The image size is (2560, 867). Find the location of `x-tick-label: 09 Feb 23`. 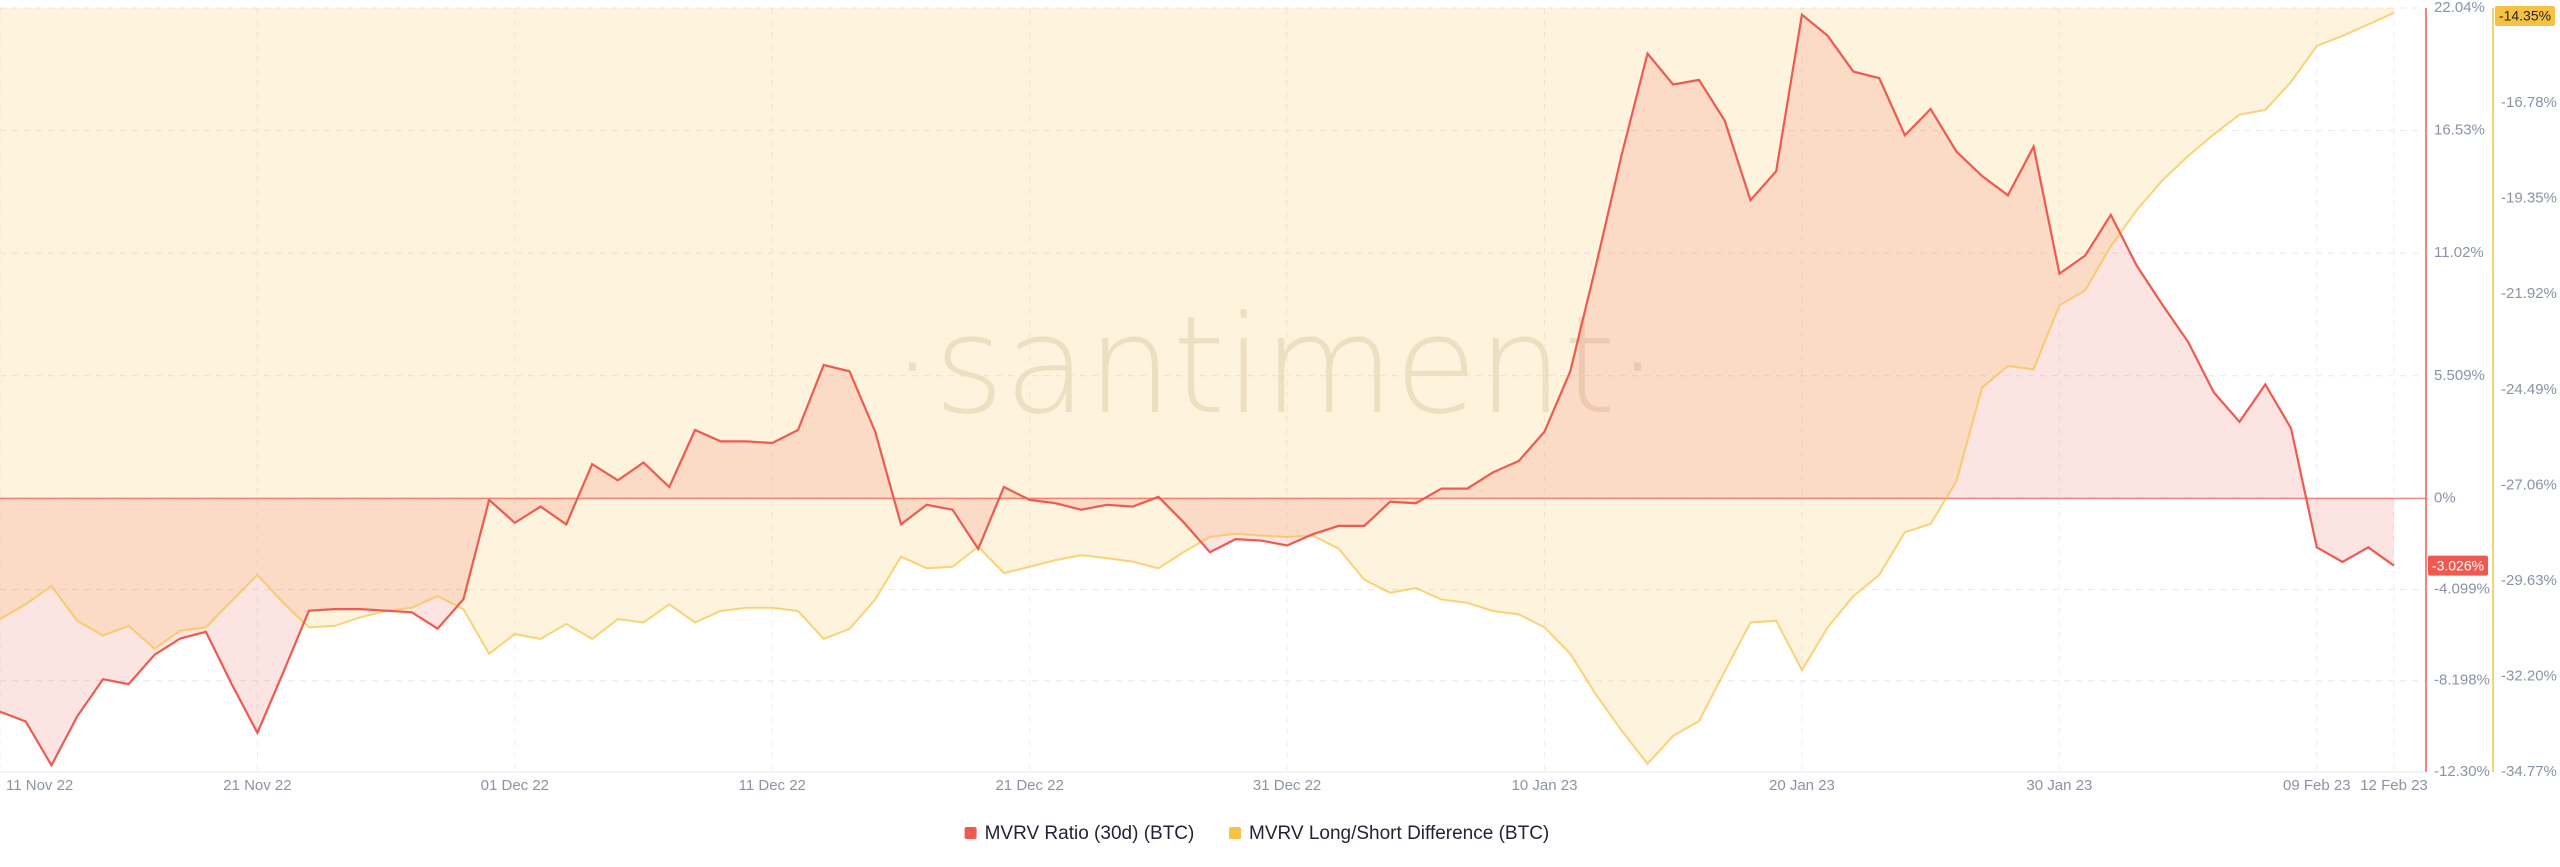

x-tick-label: 09 Feb 23 is located at coordinates (2317, 785).